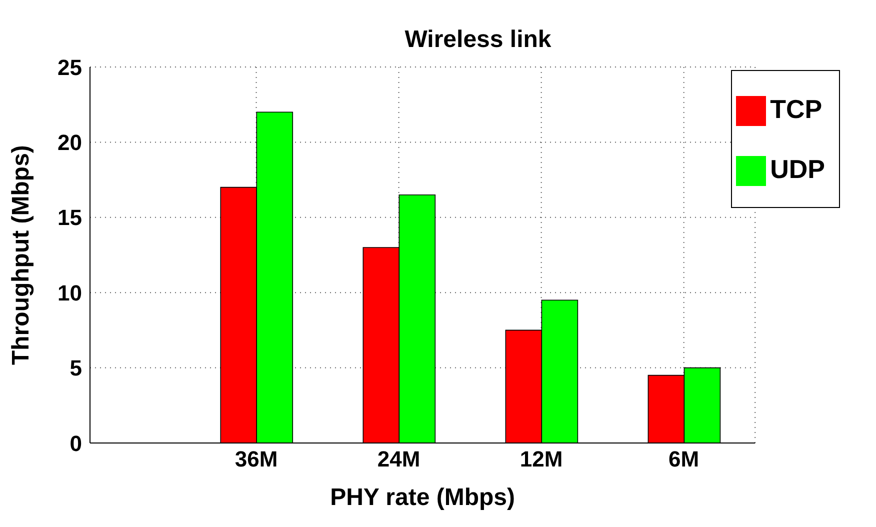  Describe the element at coordinates (797, 169) in the screenshot. I see `legend-label: UDP` at that location.